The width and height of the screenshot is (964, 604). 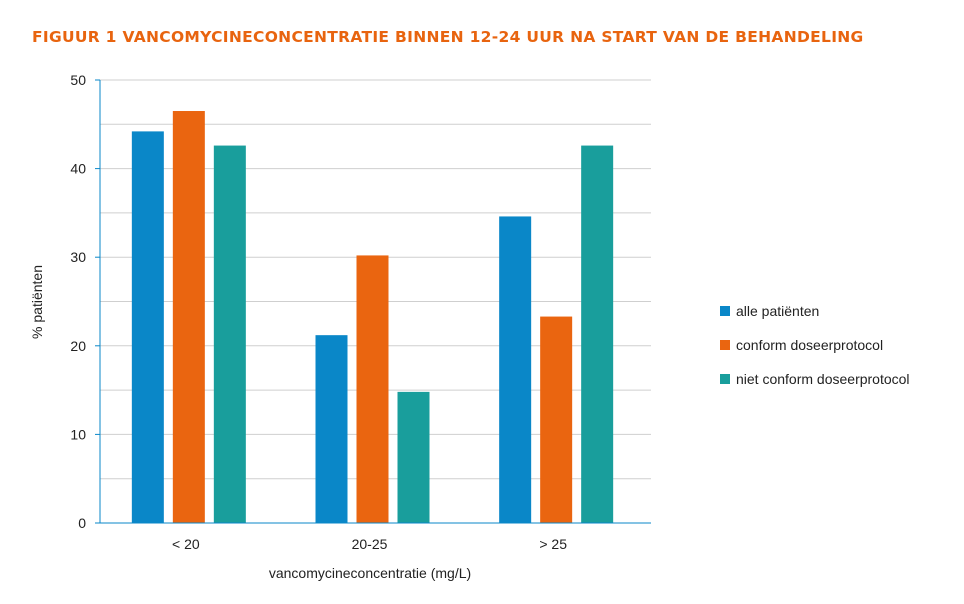 What do you see at coordinates (823, 379) in the screenshot?
I see `legend-label: niet conform doseerprotocol` at bounding box center [823, 379].